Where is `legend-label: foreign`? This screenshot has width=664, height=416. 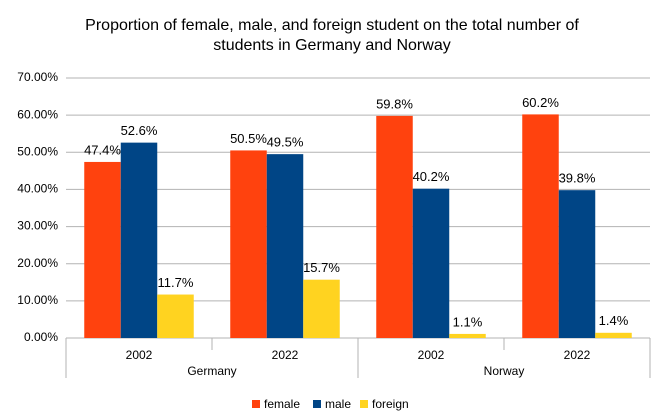 legend-label: foreign is located at coordinates (390, 404).